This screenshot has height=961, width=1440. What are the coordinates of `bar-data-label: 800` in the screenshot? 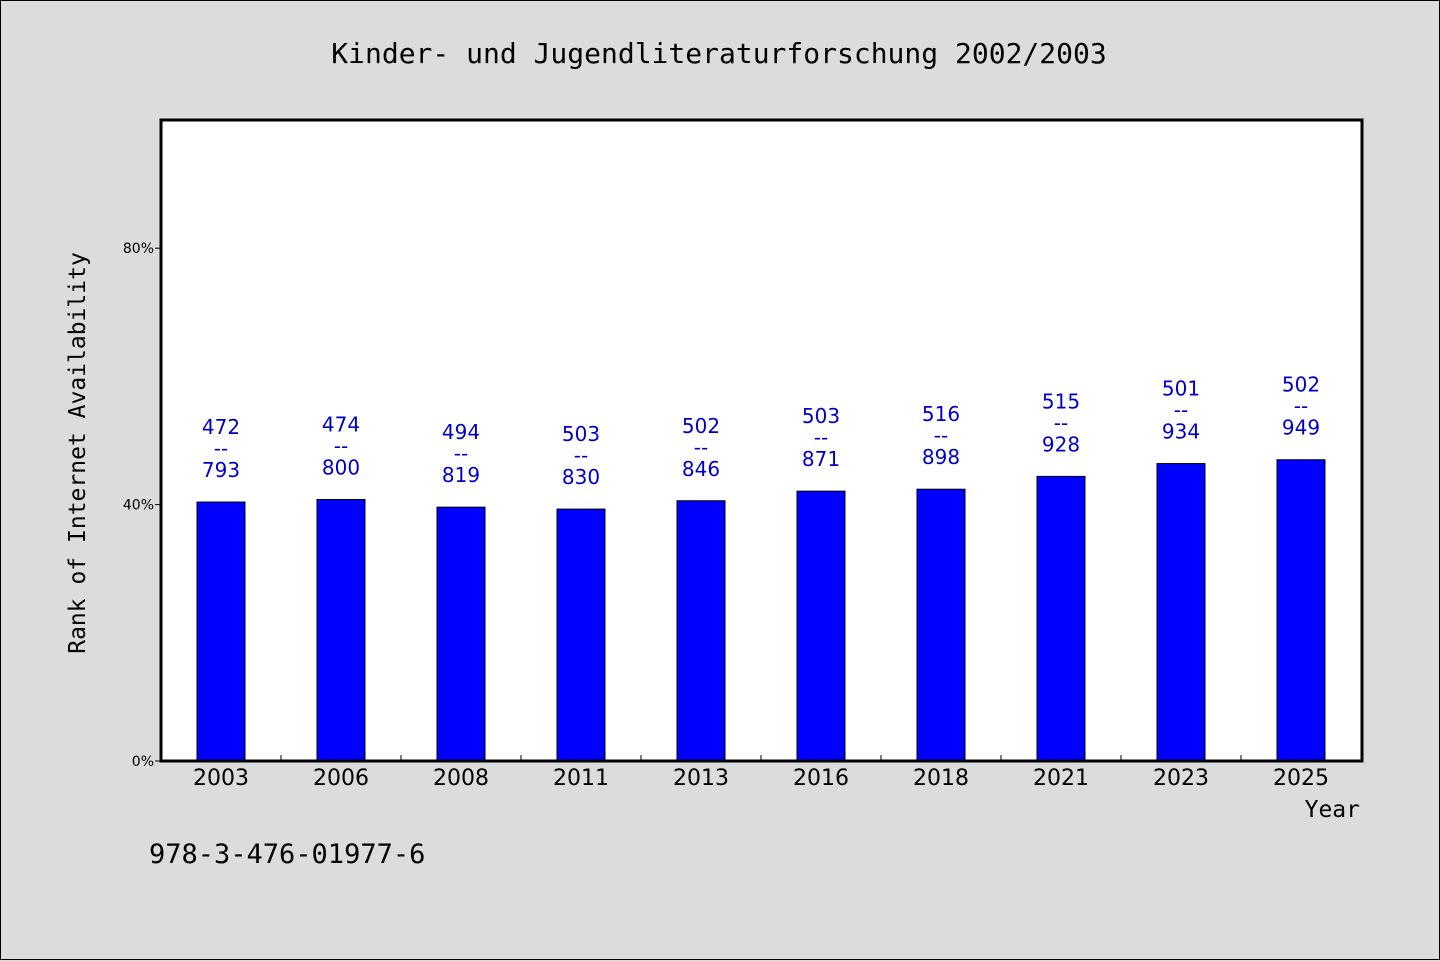 It's located at (341, 467).